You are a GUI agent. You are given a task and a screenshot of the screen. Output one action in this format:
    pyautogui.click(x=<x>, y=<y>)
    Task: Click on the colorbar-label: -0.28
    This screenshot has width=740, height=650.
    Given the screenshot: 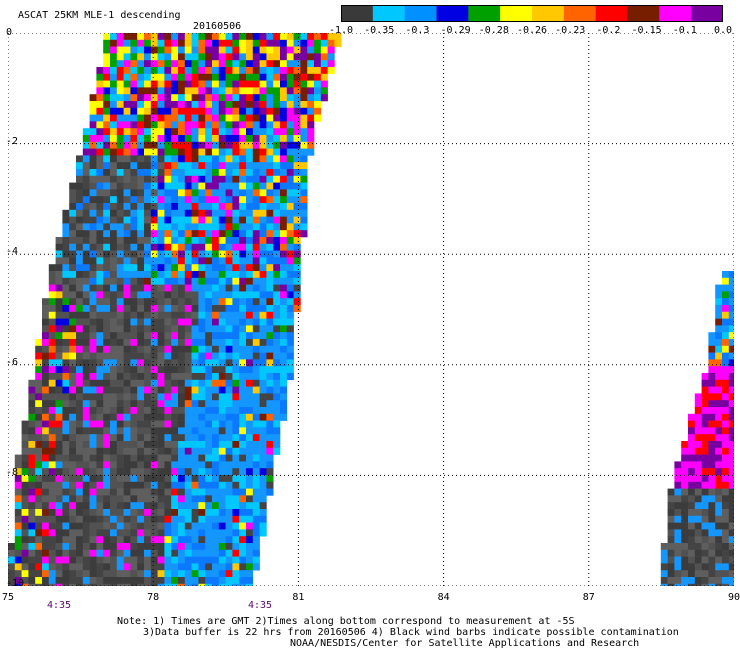 What is the action you would take?
    pyautogui.click(x=493, y=30)
    